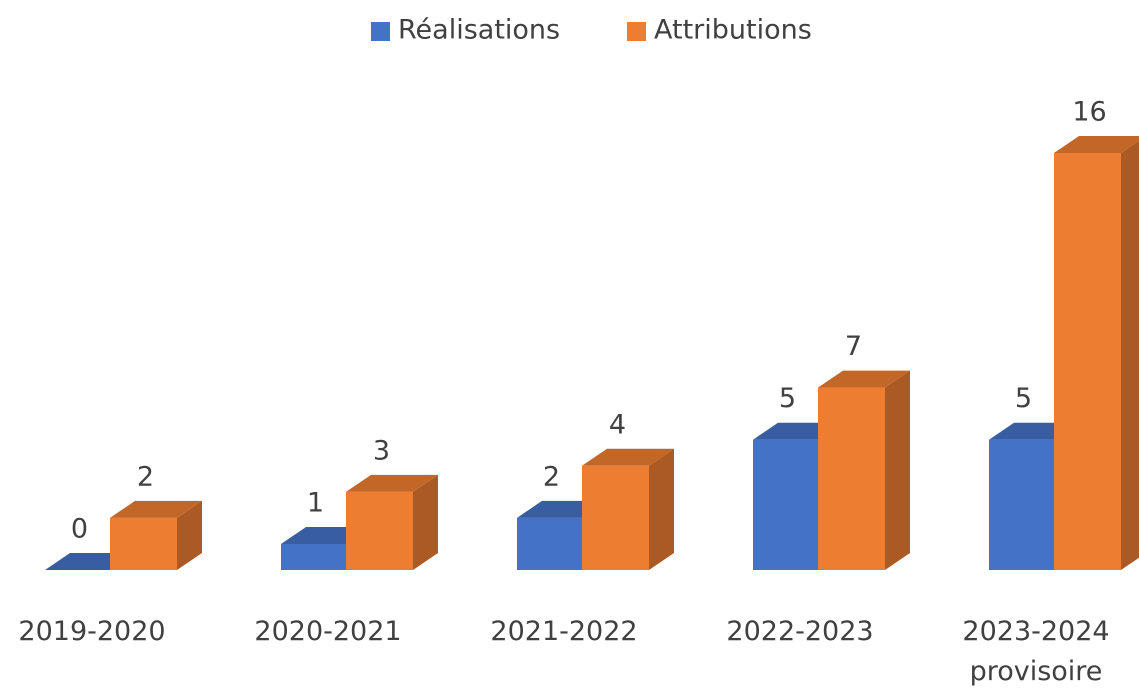 The image size is (1139, 692). What do you see at coordinates (328, 631) in the screenshot?
I see `x-tick-label: 2020-2021` at bounding box center [328, 631].